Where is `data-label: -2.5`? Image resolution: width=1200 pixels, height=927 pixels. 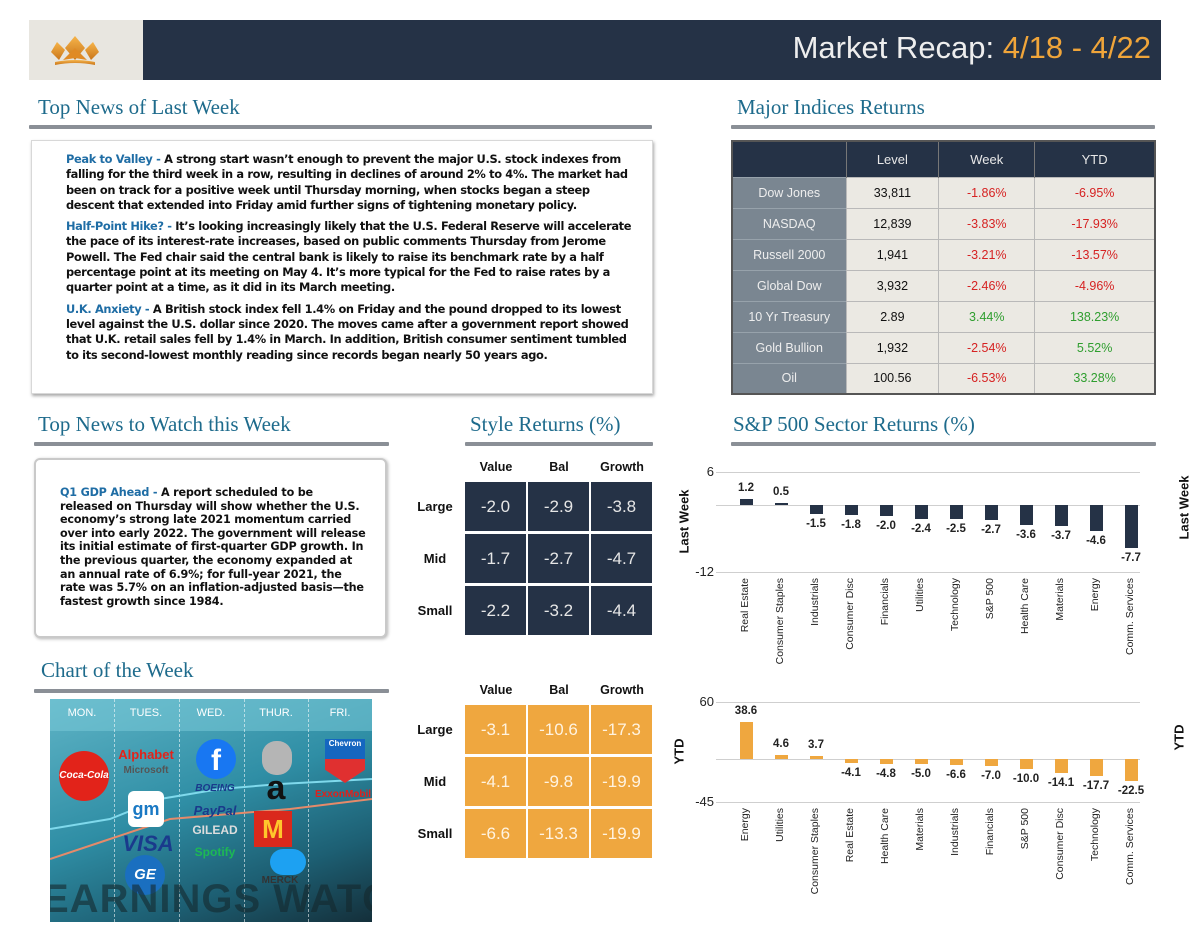 data-label: -2.5 is located at coordinates (956, 529).